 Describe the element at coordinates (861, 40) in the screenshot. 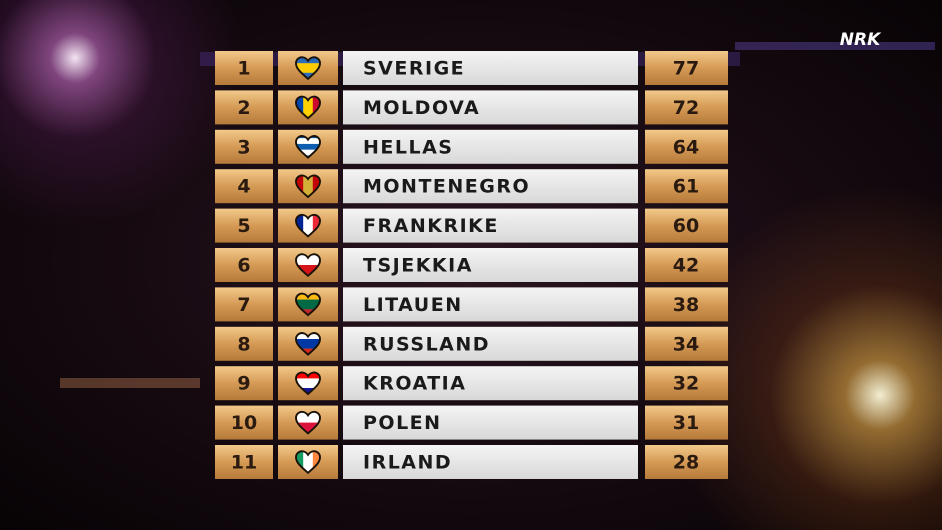

I see `channel-logo: NRK` at that location.